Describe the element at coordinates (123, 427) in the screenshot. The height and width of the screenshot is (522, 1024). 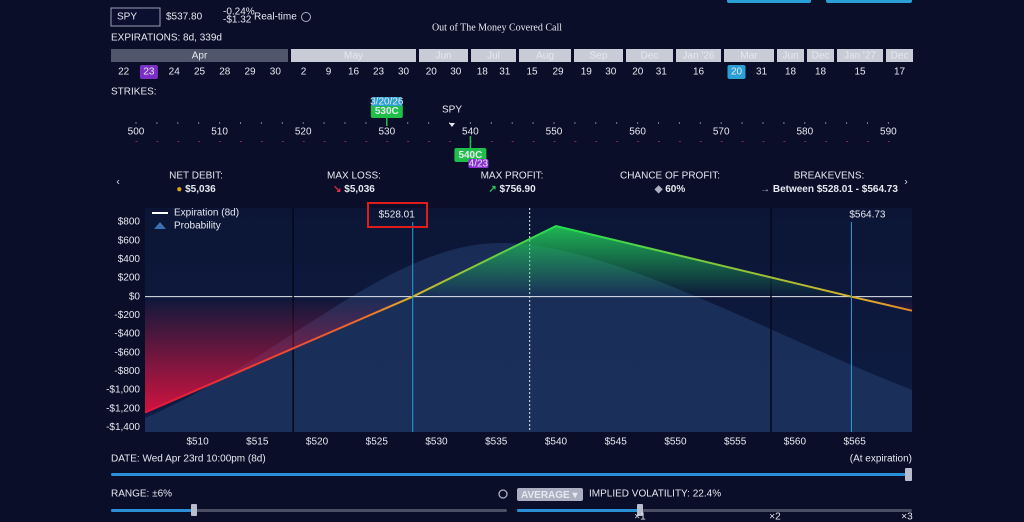
I see `y-tick-label: -$1,400` at that location.